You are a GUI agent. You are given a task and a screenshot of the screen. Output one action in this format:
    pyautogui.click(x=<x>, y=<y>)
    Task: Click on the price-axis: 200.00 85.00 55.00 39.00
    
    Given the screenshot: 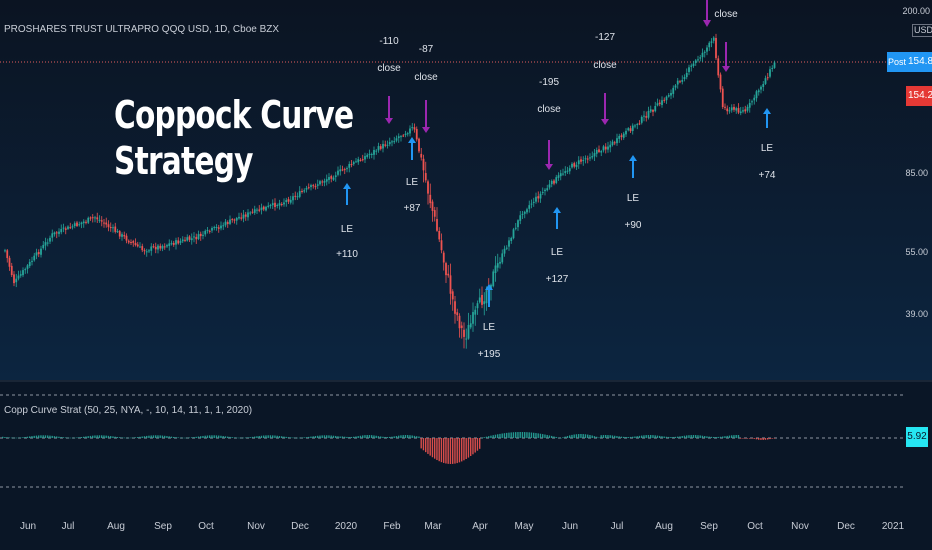 What is the action you would take?
    pyautogui.click(x=916, y=162)
    